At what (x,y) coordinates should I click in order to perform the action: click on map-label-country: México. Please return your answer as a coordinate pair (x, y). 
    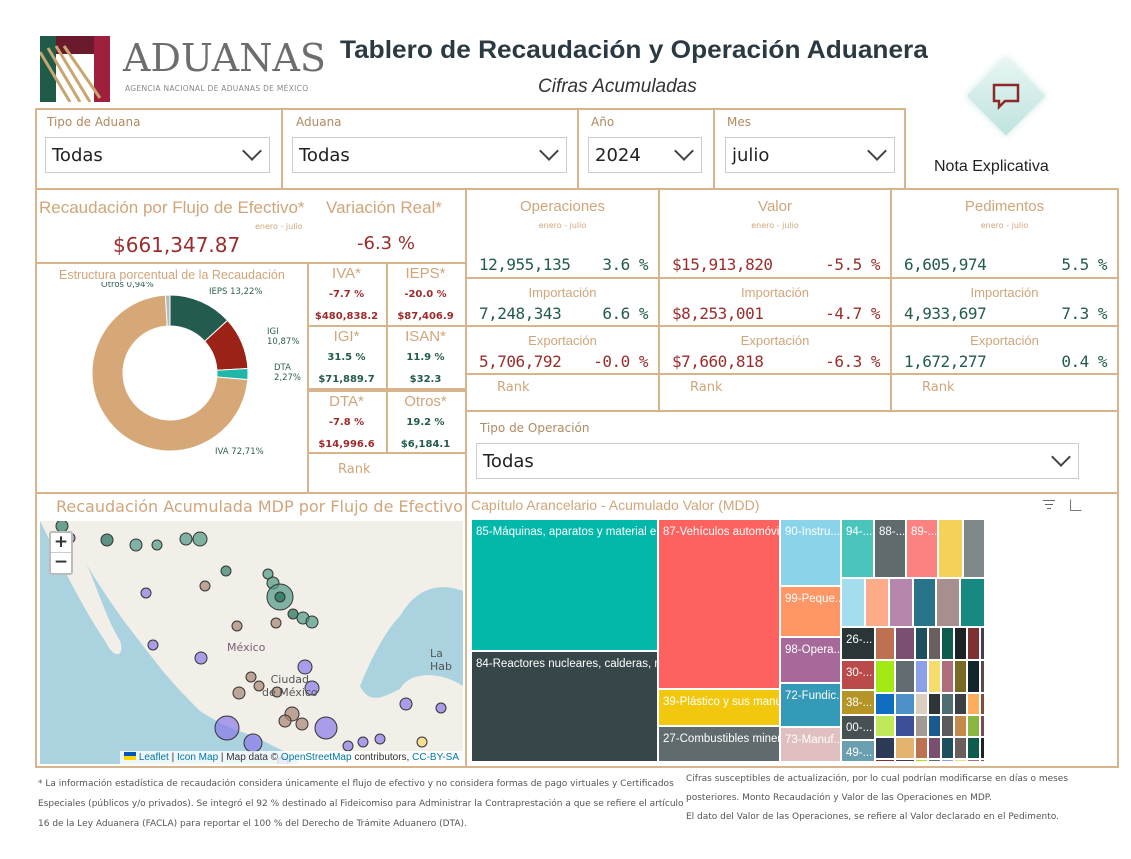
    Looking at the image, I should click on (246, 647).